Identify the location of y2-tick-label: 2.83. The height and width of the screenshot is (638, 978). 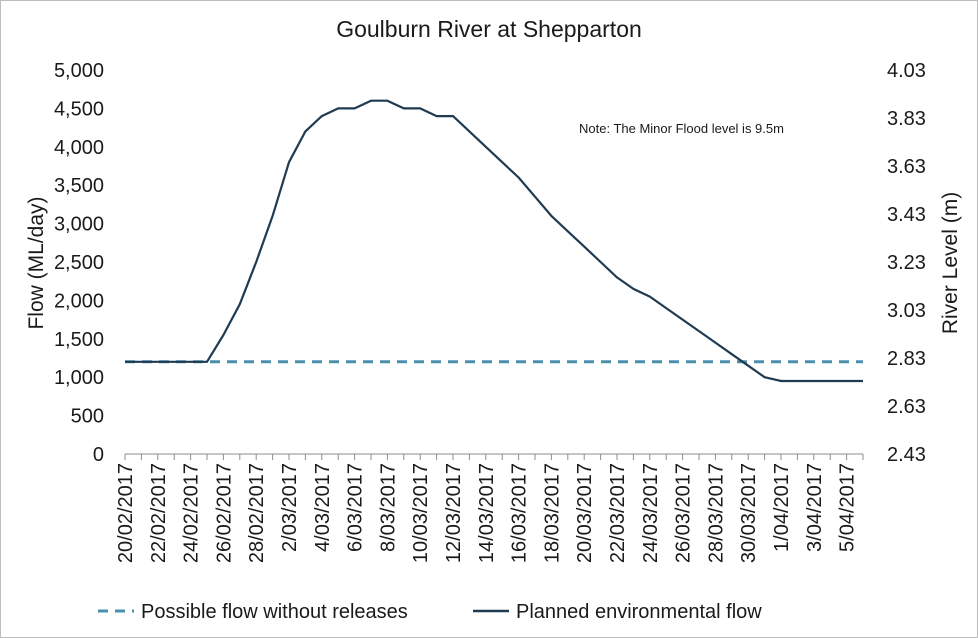
(906, 359).